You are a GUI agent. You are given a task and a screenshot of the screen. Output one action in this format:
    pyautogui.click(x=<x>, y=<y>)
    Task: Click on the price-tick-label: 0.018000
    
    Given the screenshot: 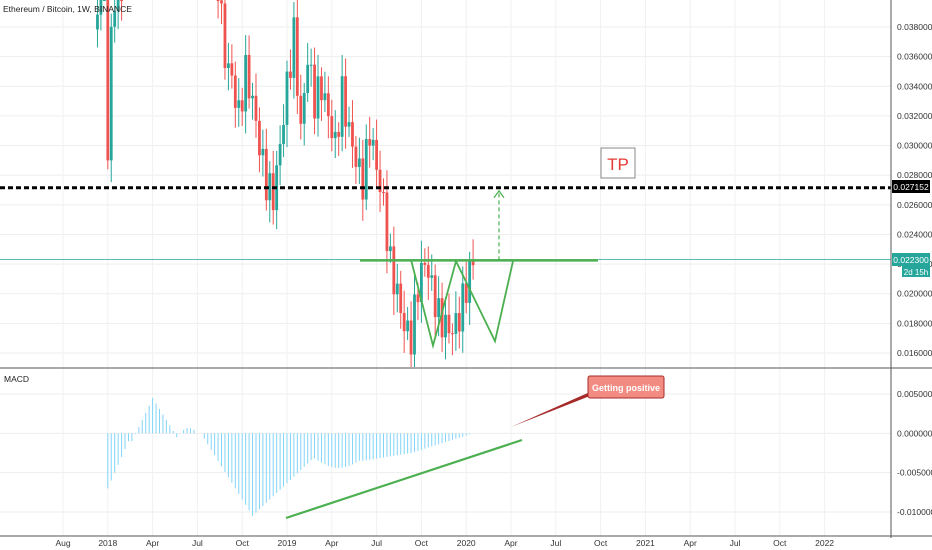 What is the action you would take?
    pyautogui.click(x=914, y=323)
    